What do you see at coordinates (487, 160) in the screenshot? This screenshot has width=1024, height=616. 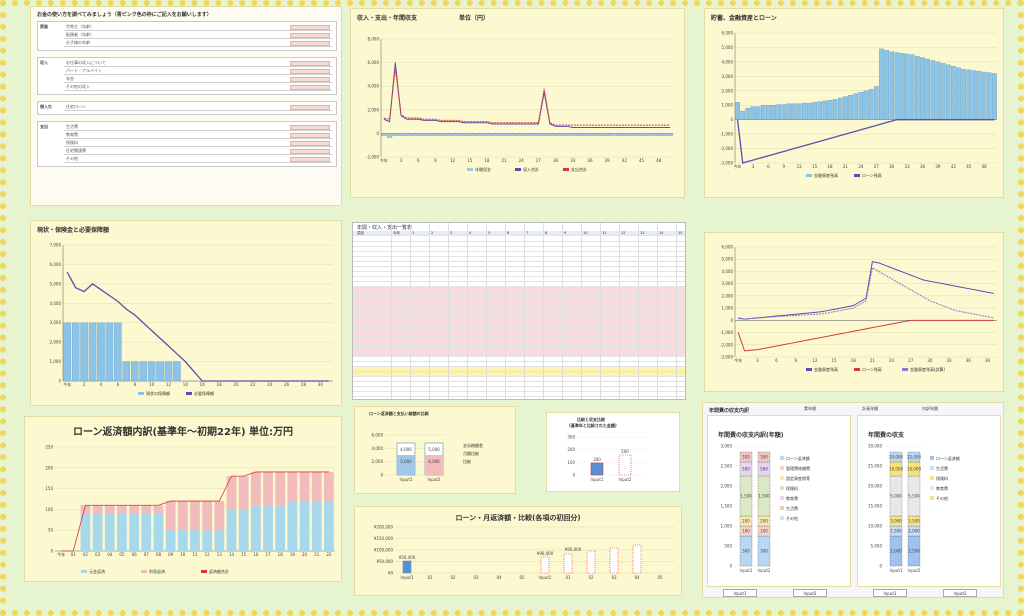 I see `x-tick-label: 18` at bounding box center [487, 160].